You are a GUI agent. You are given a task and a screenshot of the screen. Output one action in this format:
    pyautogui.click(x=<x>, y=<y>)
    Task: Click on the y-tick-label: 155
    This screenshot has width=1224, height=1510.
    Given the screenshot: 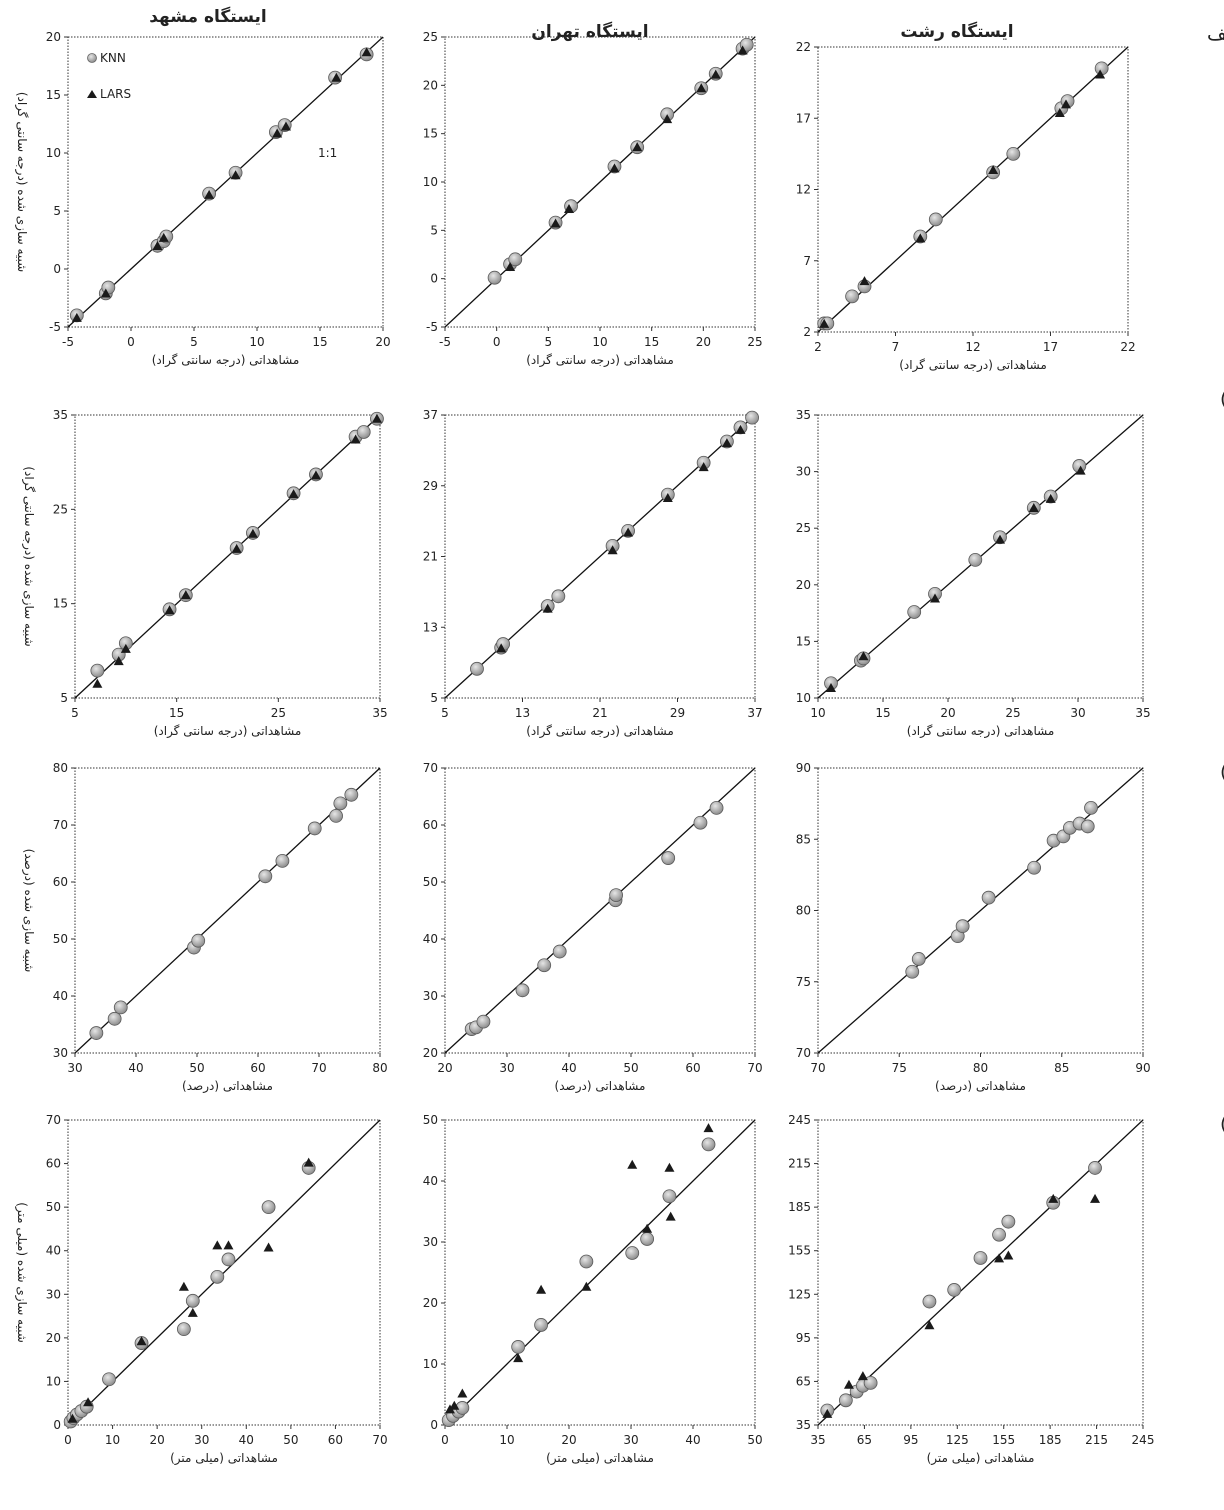 What is the action you would take?
    pyautogui.click(x=799, y=1251)
    